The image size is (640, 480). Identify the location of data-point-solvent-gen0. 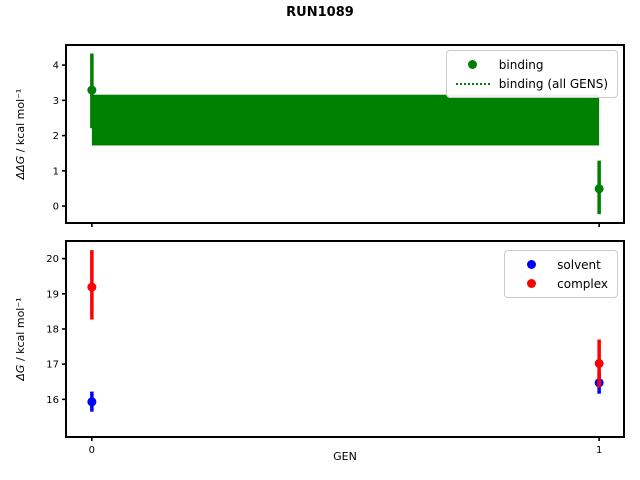
(92, 402).